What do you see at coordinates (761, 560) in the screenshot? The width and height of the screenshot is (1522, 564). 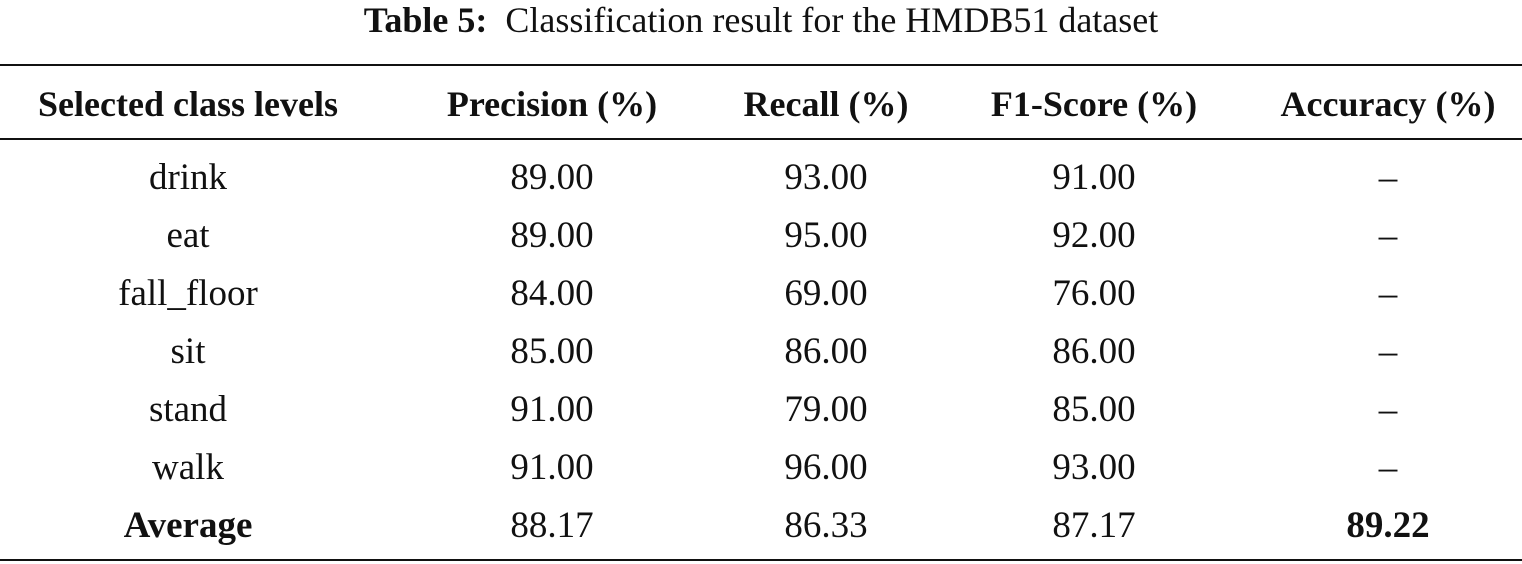 I see `bottom-rule` at bounding box center [761, 560].